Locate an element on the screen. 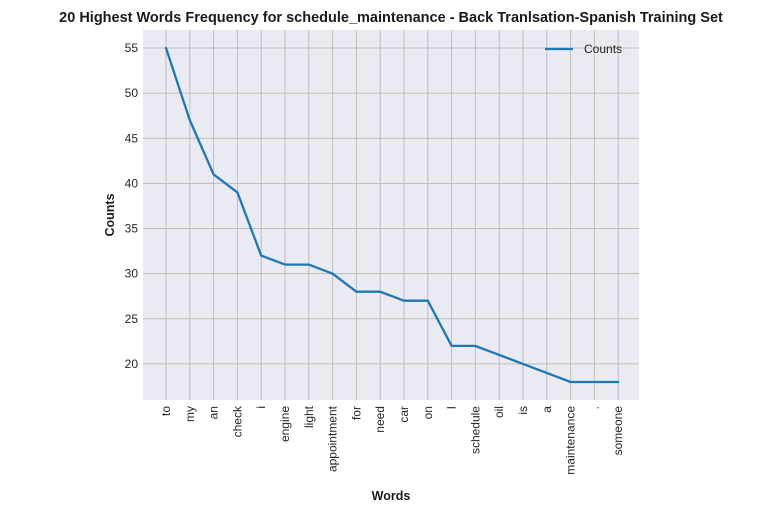 The width and height of the screenshot is (782, 514). y-tick-label: 50 is located at coordinates (132, 93).